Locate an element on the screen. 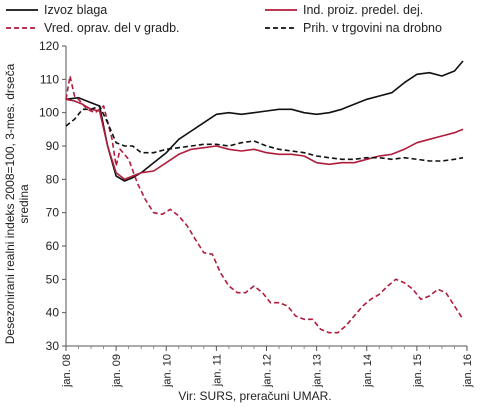 This screenshot has width=490, height=417. y-tick-label: 120 is located at coordinates (49, 46).